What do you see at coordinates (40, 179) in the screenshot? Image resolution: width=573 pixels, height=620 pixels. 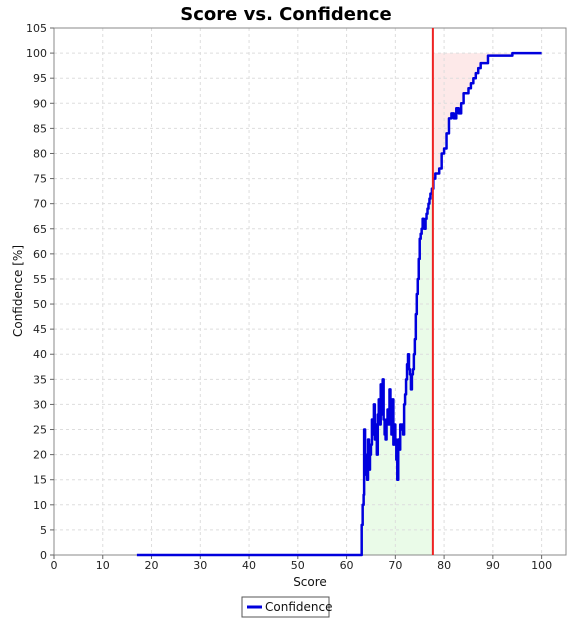 I see `y-tick-label: 75` at bounding box center [40, 179].